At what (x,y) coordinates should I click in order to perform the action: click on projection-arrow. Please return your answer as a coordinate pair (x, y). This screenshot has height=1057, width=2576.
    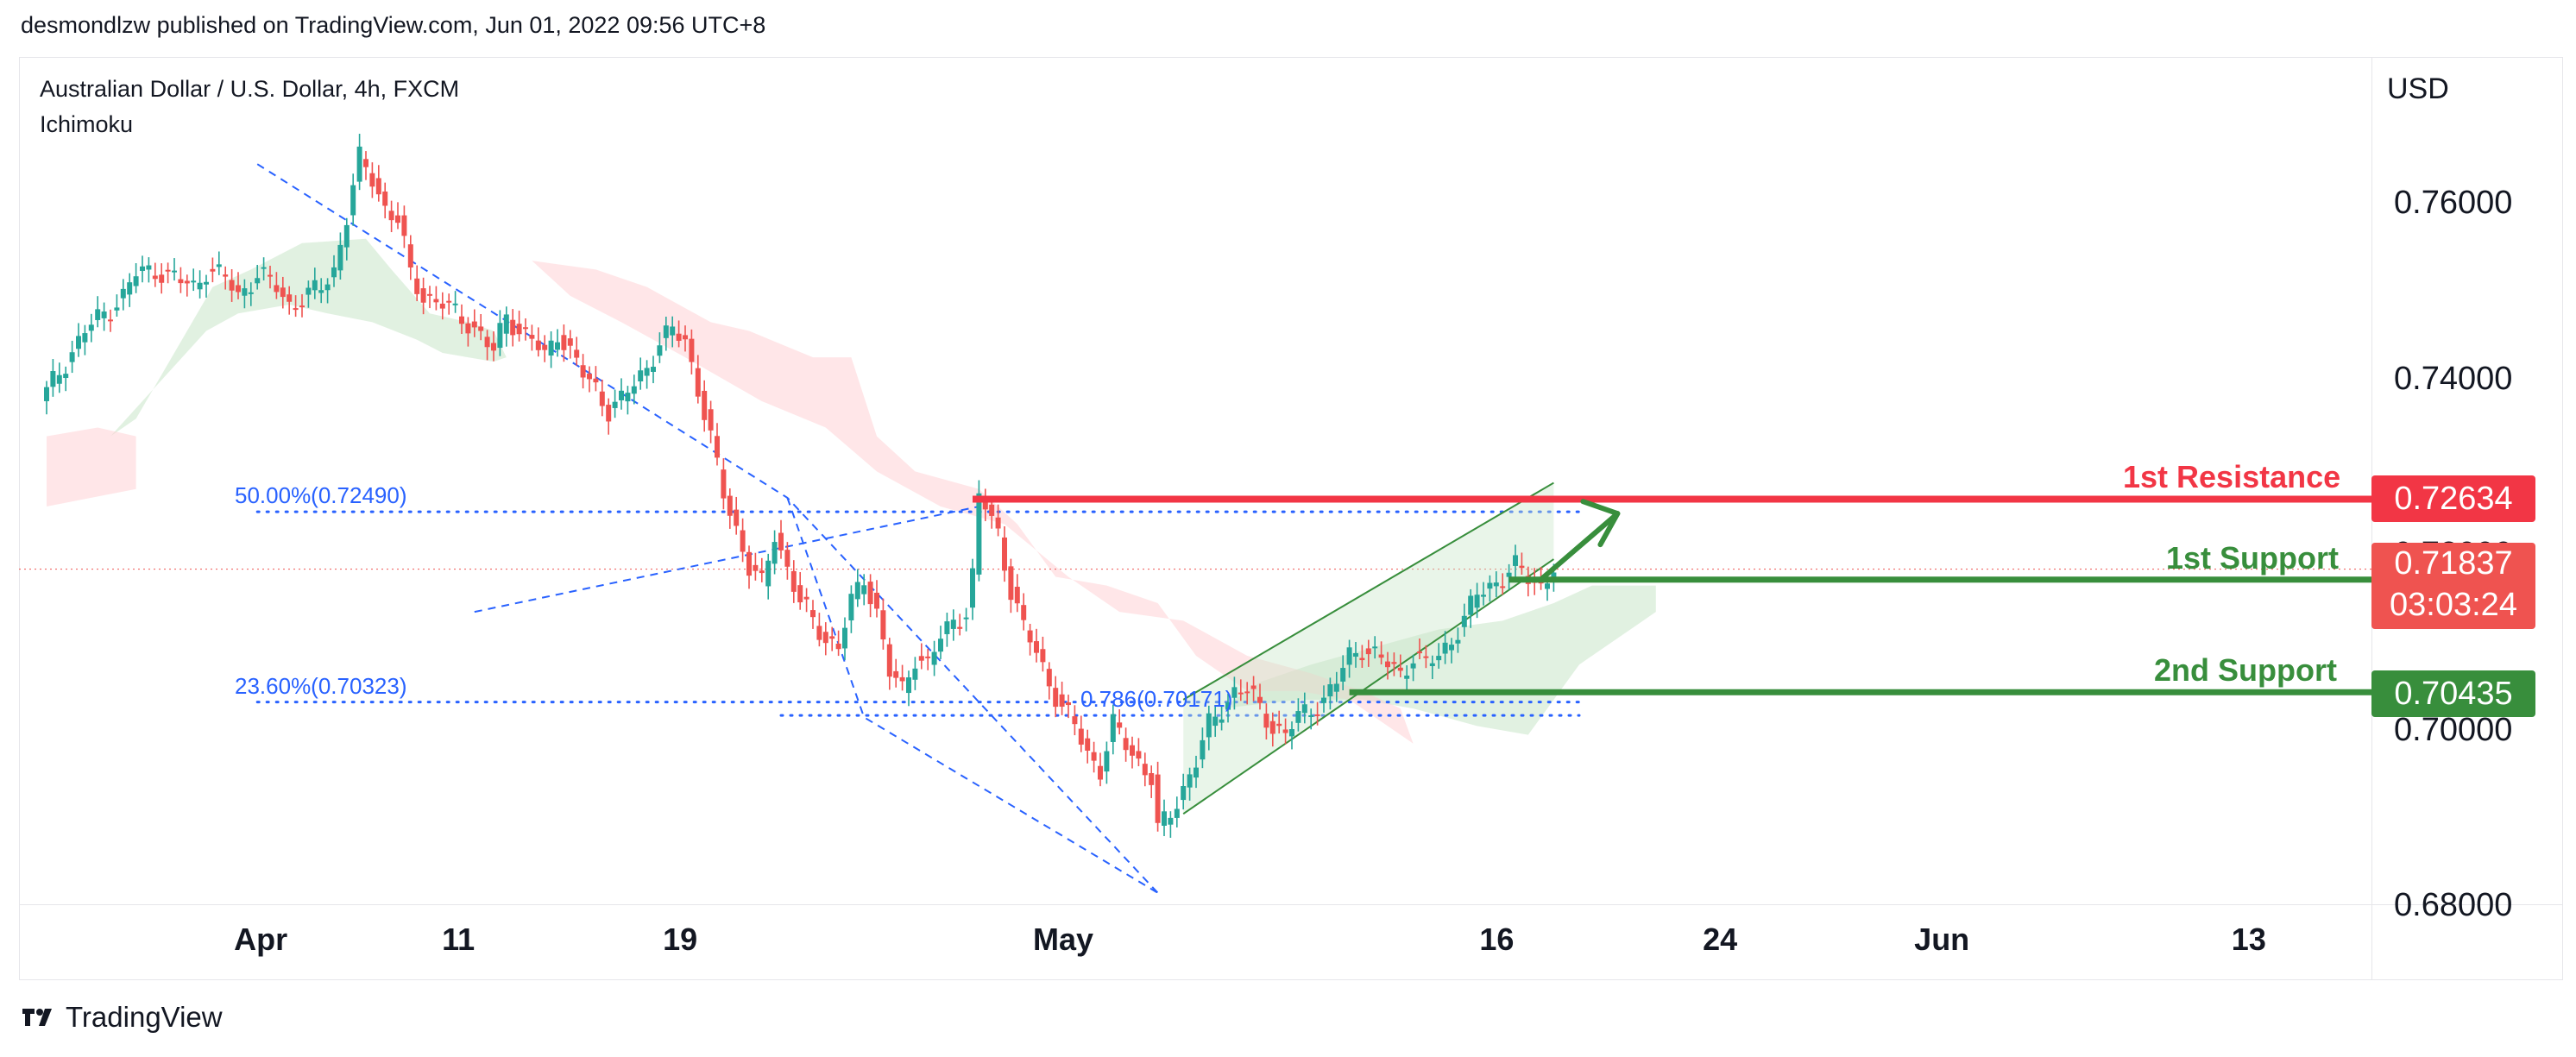
    Looking at the image, I should click on (1580, 546).